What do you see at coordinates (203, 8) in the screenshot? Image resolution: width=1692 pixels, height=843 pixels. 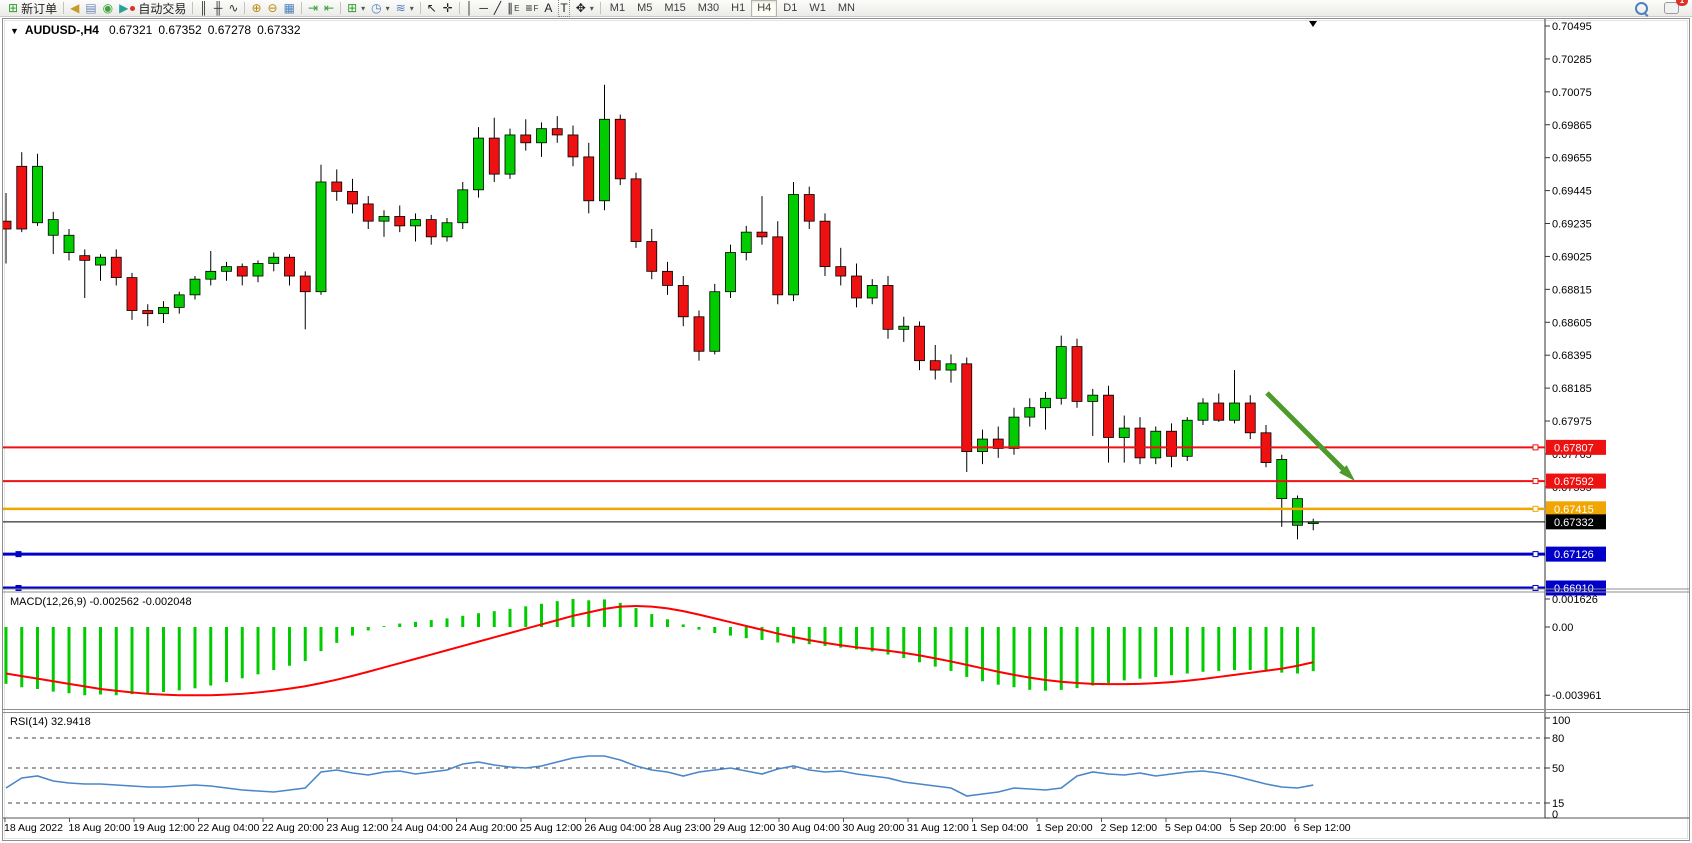 I see `chart-bars-button: ║` at bounding box center [203, 8].